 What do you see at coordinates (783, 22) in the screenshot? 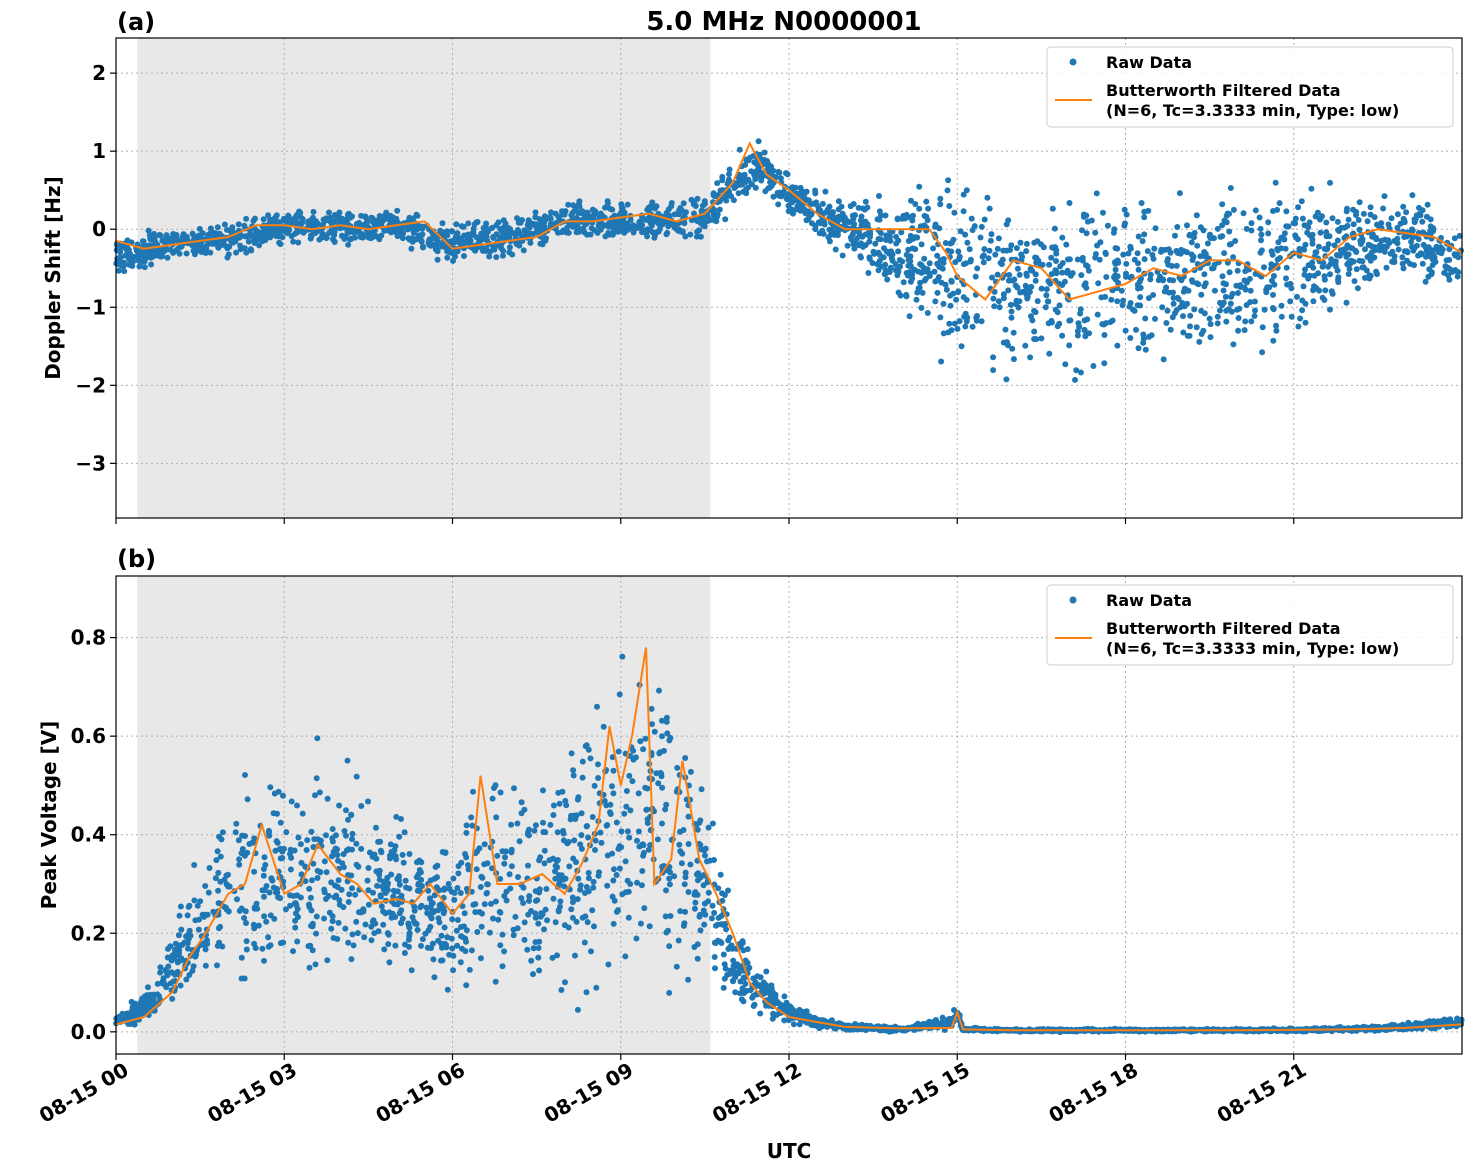
I see `figure-title: 5.0 MHz N0000001` at bounding box center [783, 22].